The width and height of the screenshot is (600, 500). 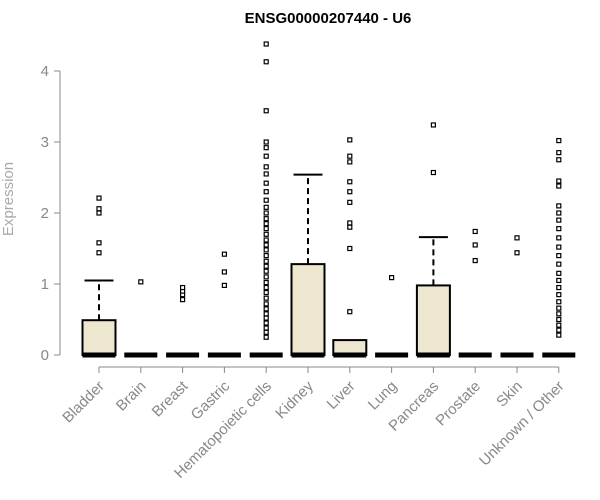 I want to click on x-tick-label: Liver, so click(x=341, y=395).